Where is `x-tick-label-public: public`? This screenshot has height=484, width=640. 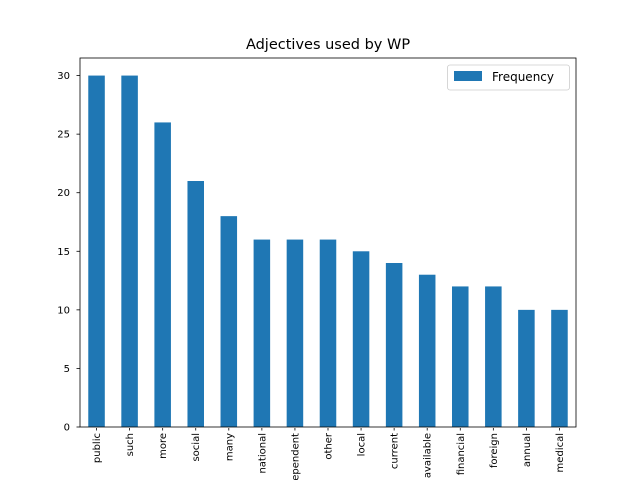 x-tick-label-public: public is located at coordinates (97, 448).